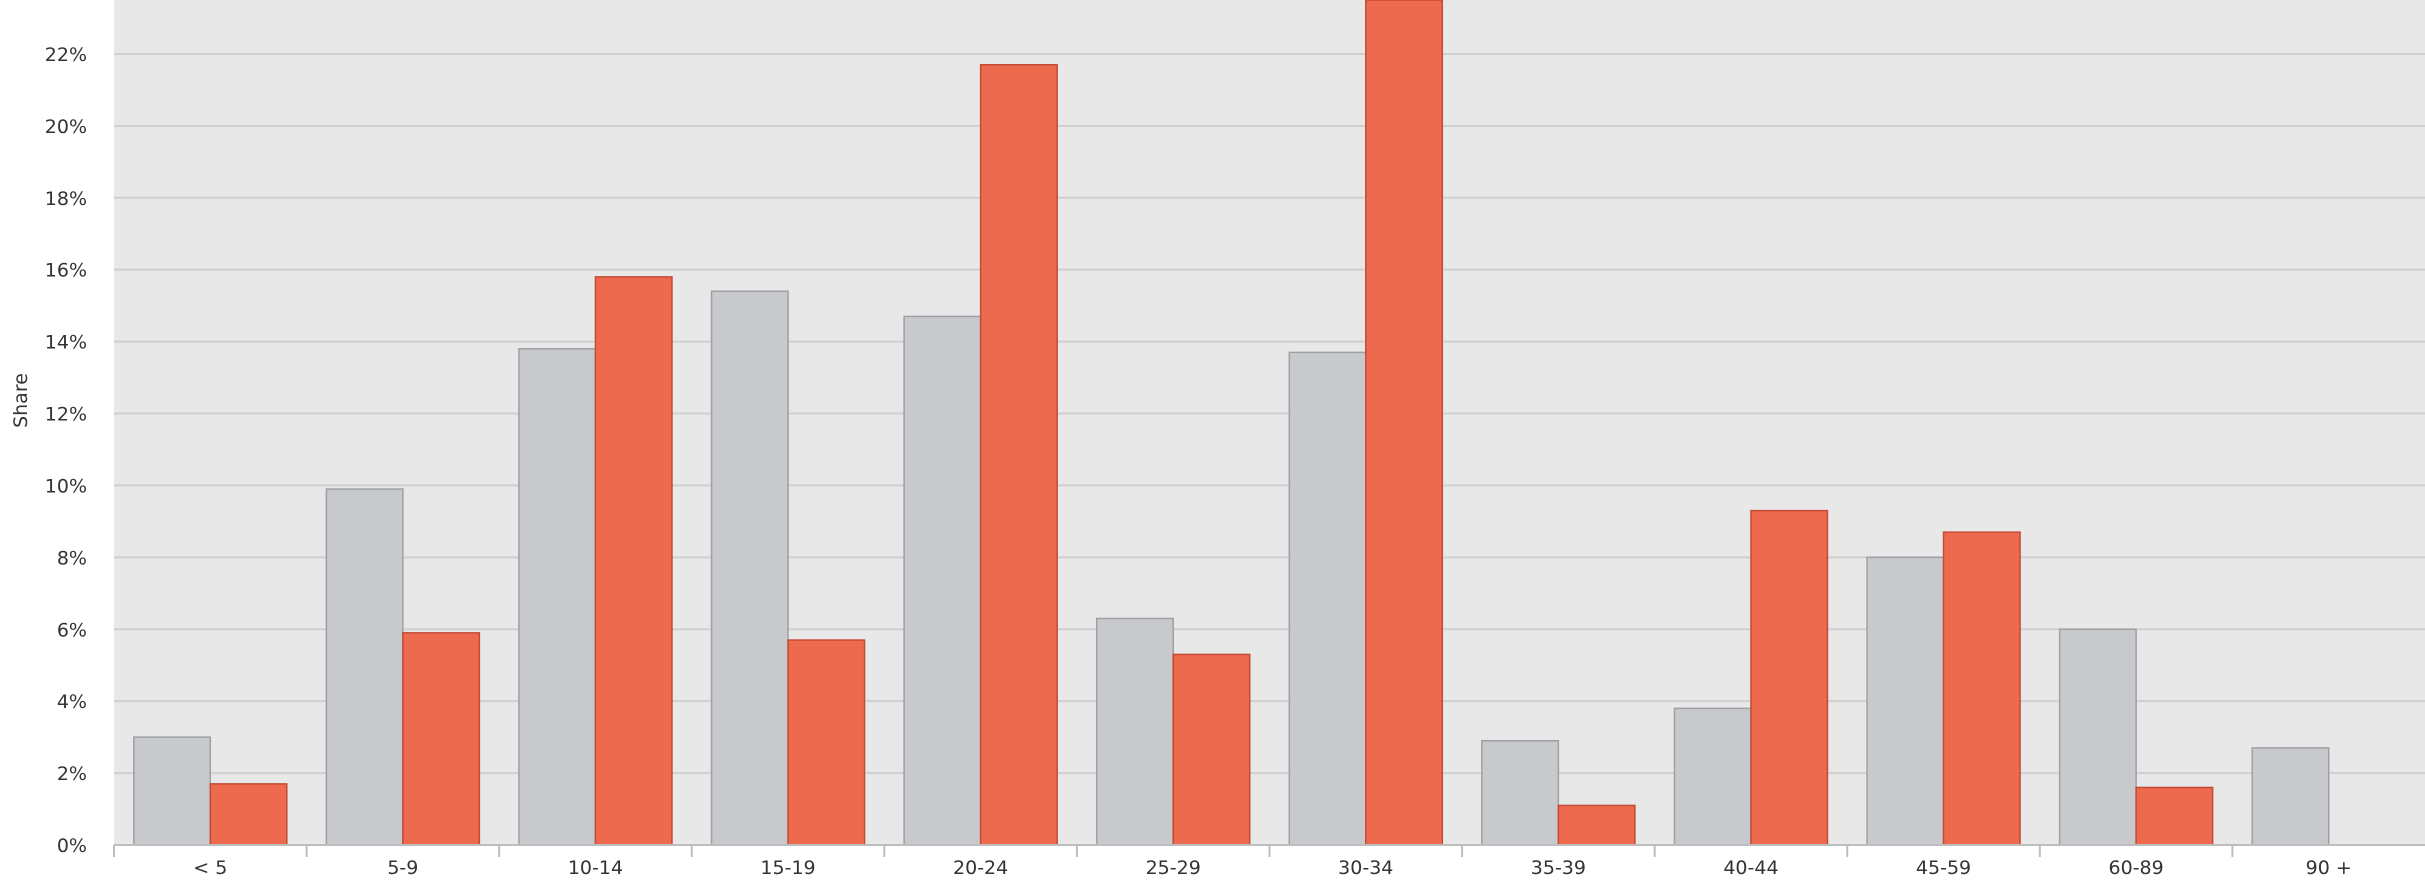  Describe the element at coordinates (72, 774) in the screenshot. I see `y-tick-label: 2%` at that location.